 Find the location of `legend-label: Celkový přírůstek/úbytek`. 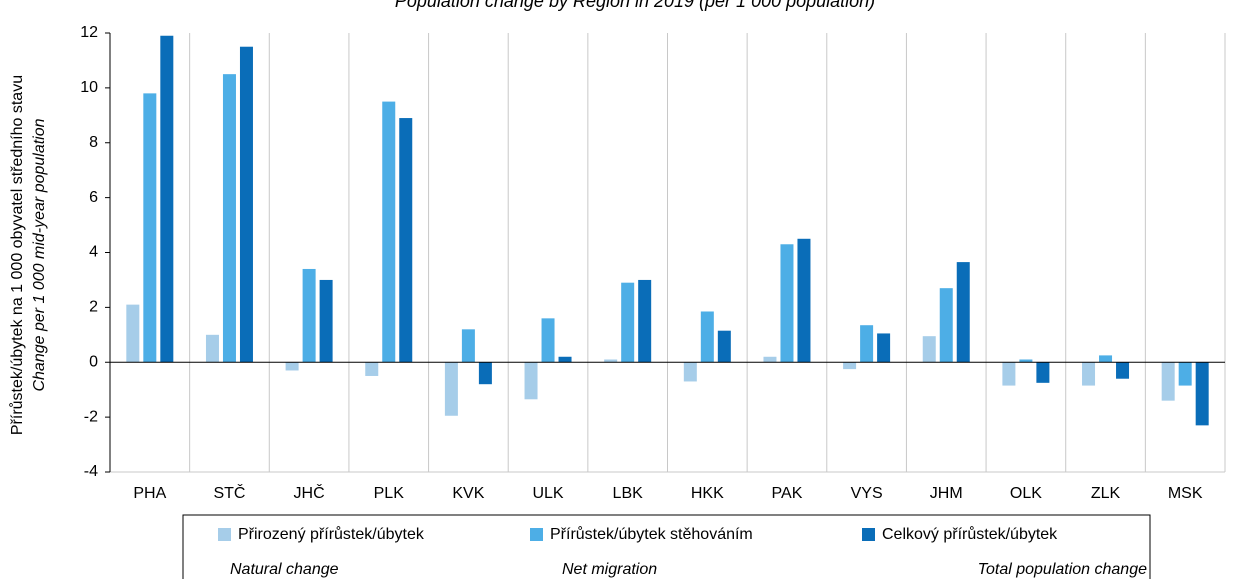

legend-label: Celkový přírůstek/úbytek is located at coordinates (970, 534).